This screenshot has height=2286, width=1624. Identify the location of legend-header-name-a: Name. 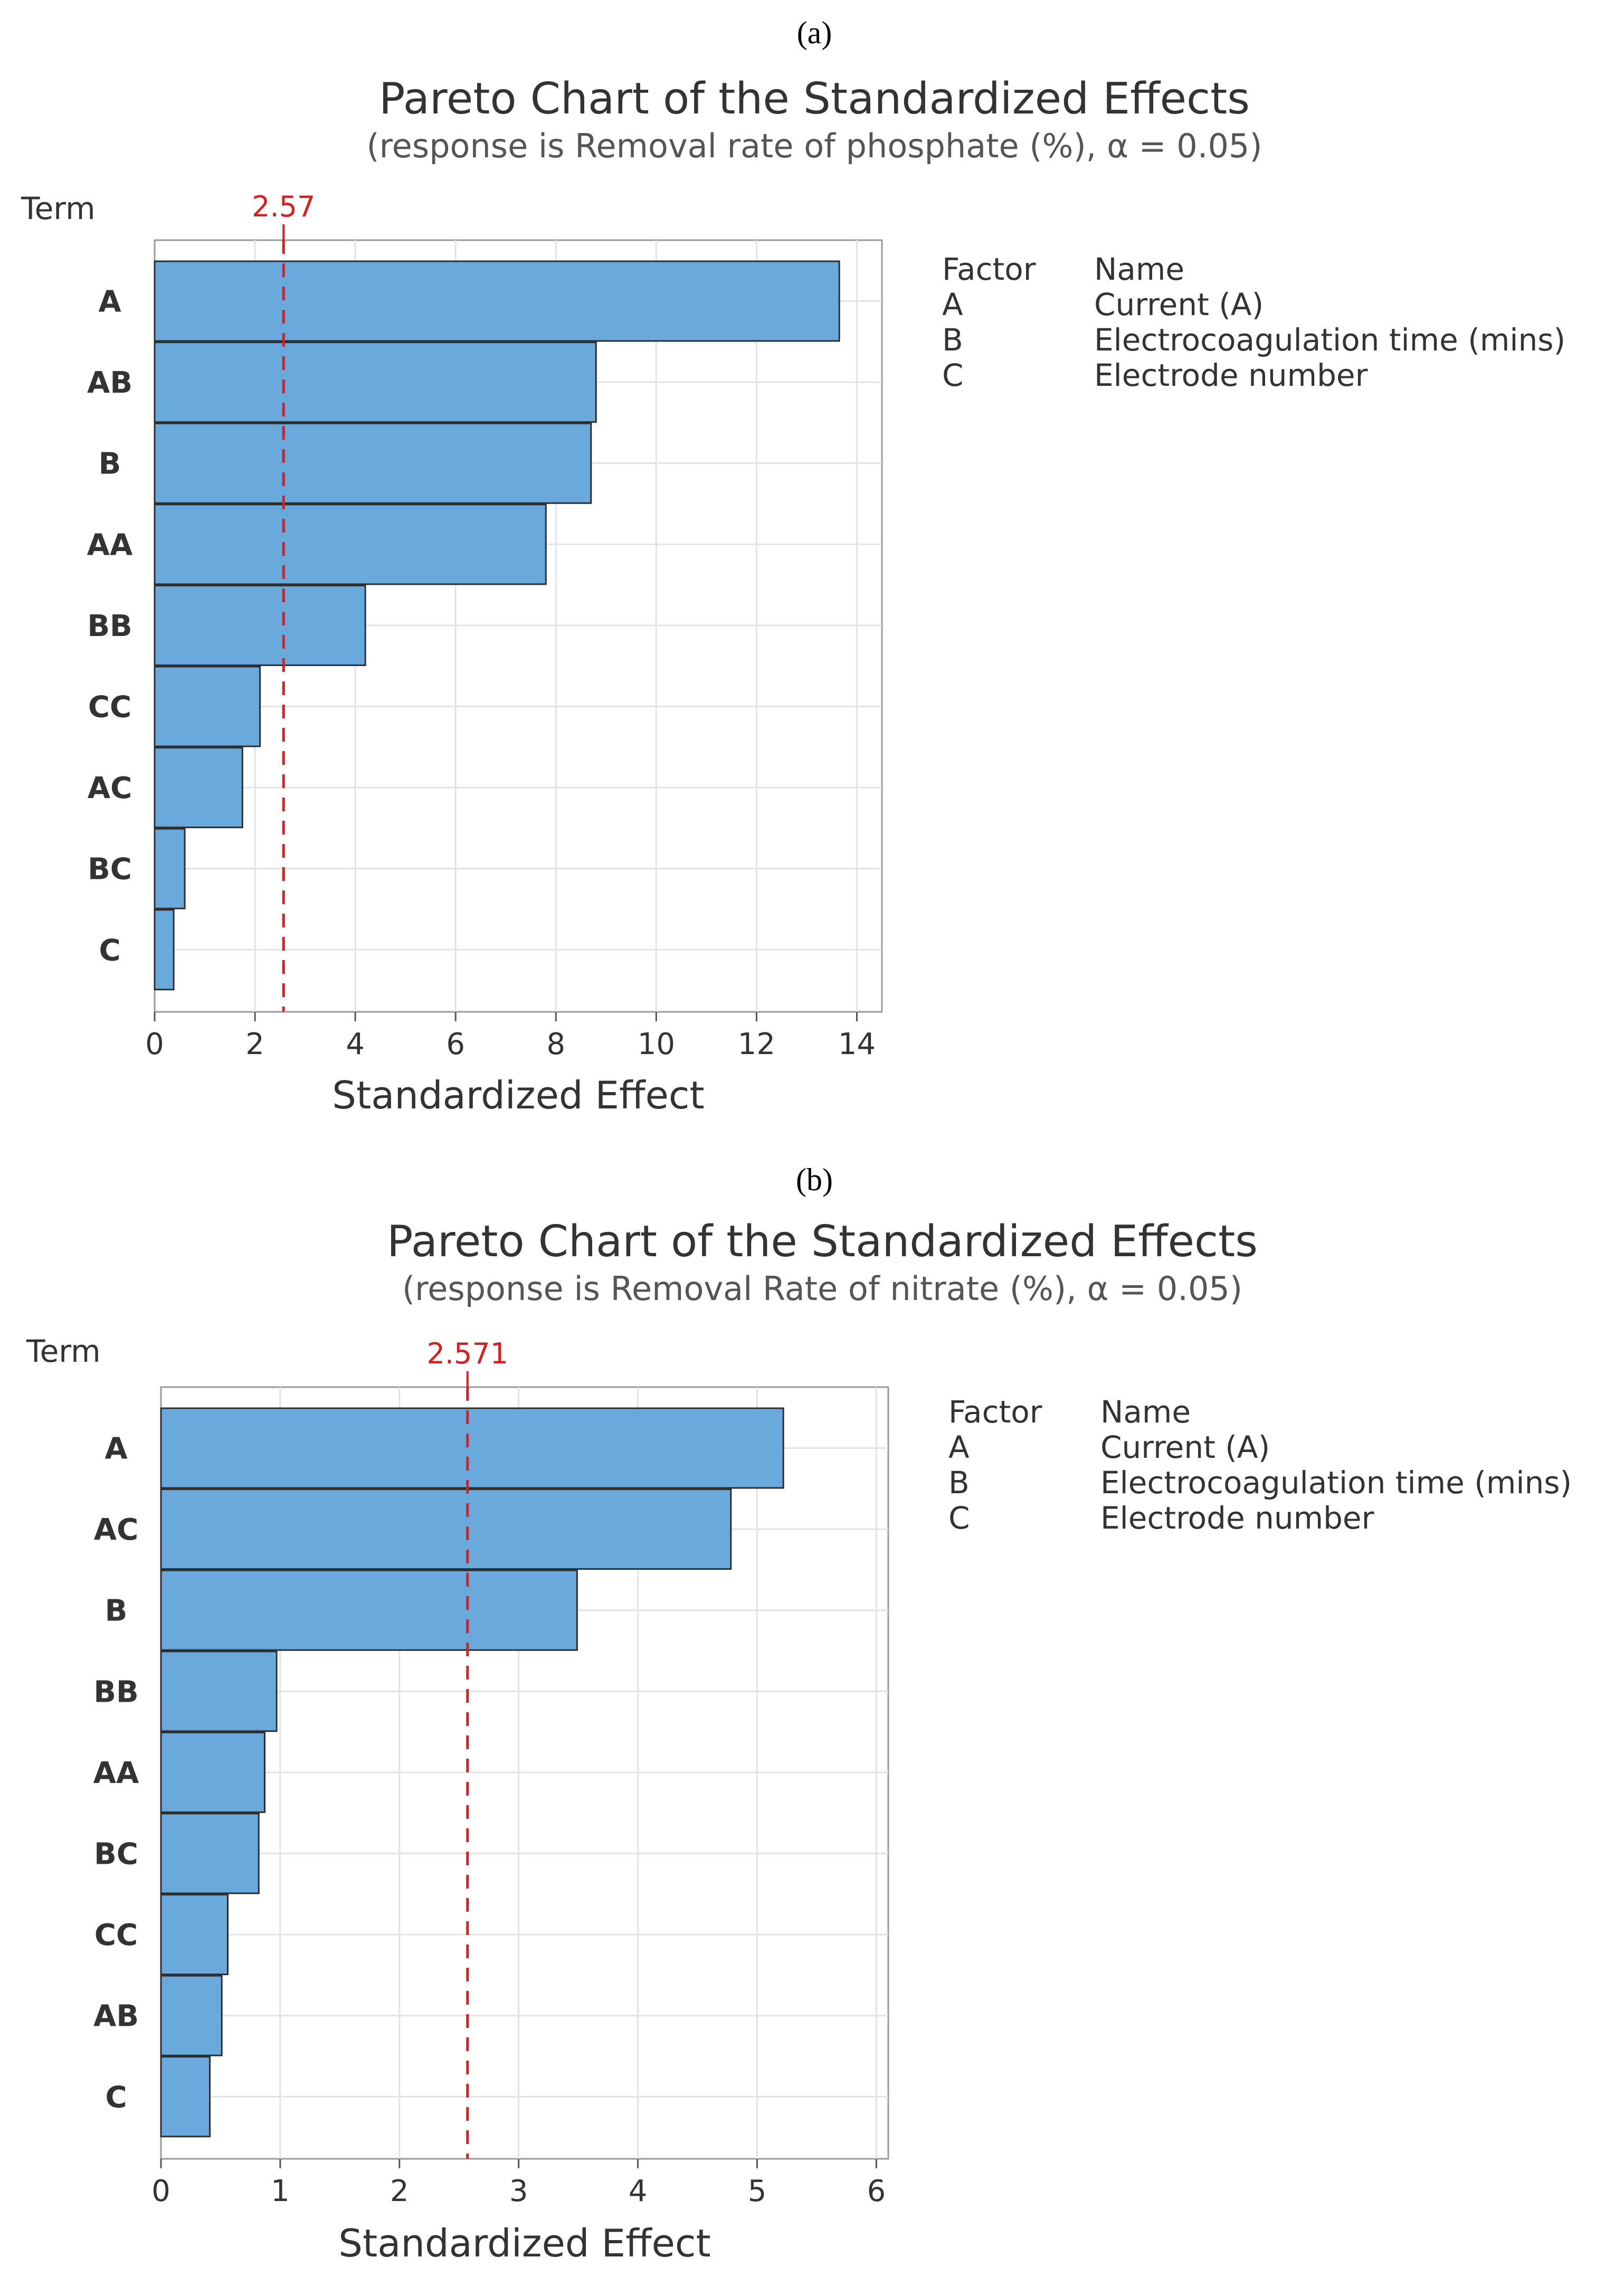
(1139, 269).